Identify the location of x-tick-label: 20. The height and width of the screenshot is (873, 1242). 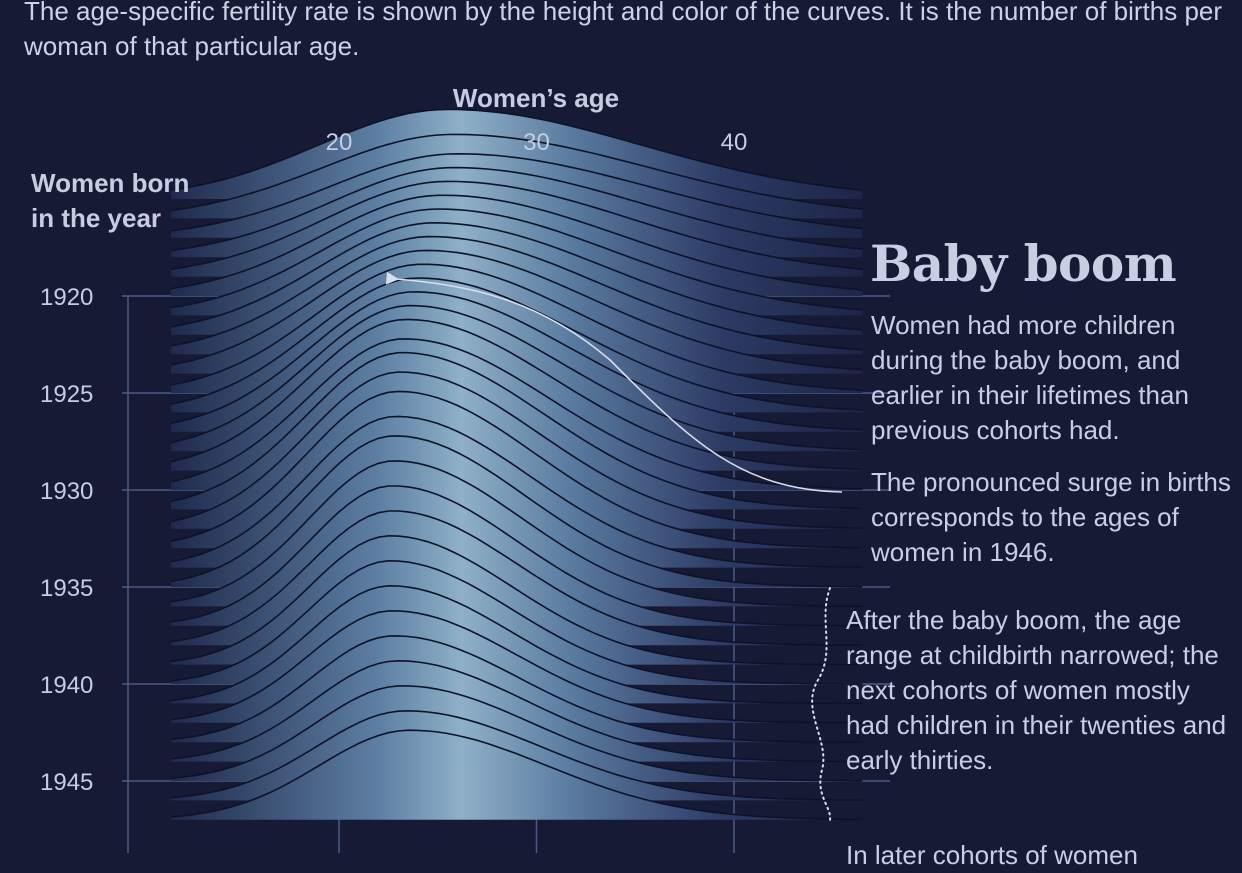
(339, 142).